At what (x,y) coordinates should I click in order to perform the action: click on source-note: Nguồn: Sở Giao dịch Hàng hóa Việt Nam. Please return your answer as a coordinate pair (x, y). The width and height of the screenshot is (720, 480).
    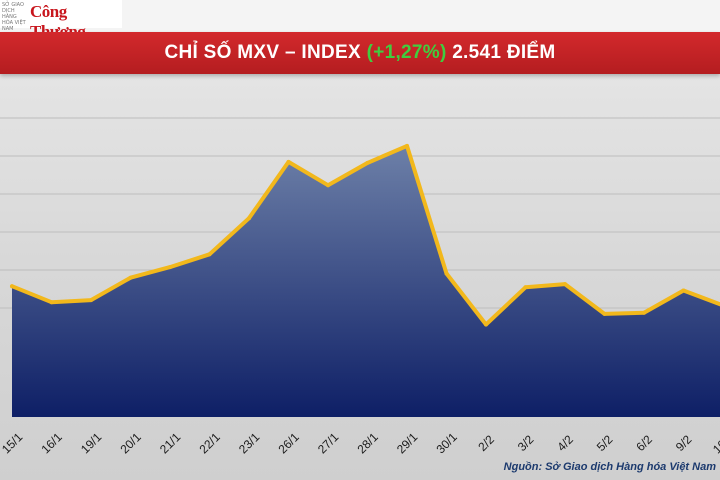
    Looking at the image, I should click on (609, 467).